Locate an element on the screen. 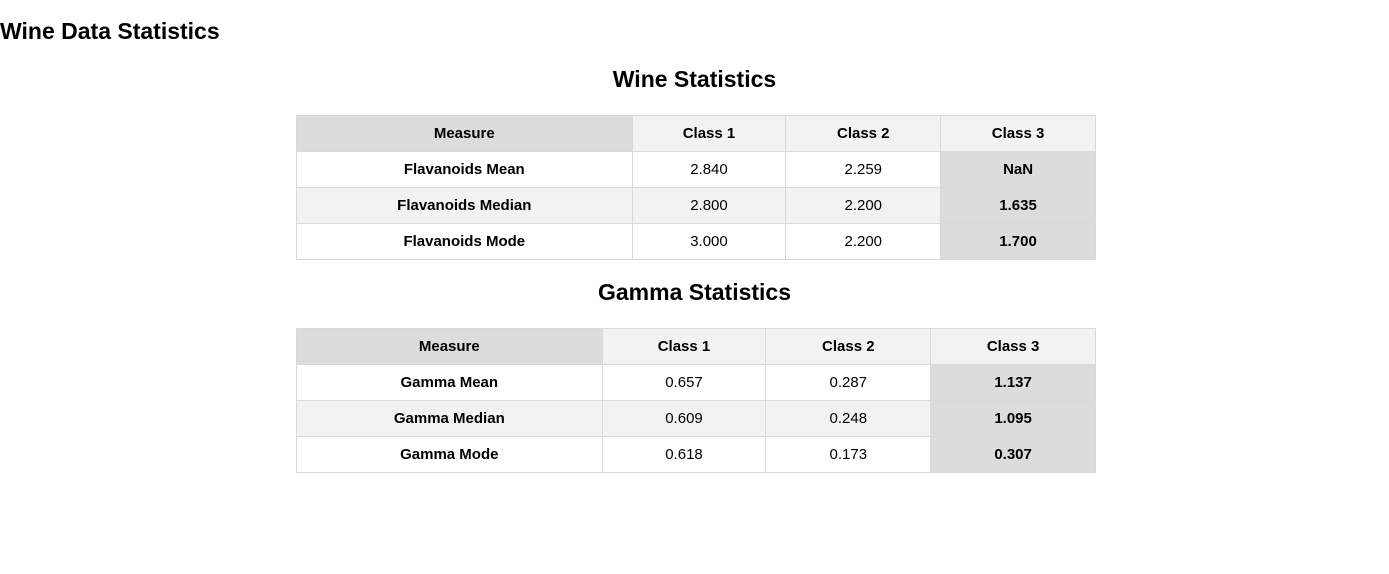  class-3-value: 0.307 is located at coordinates (1013, 454).